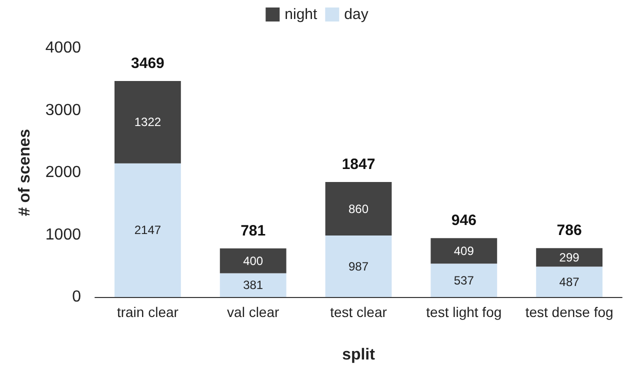 The width and height of the screenshot is (634, 376). I want to click on data-label: 860, so click(358, 209).